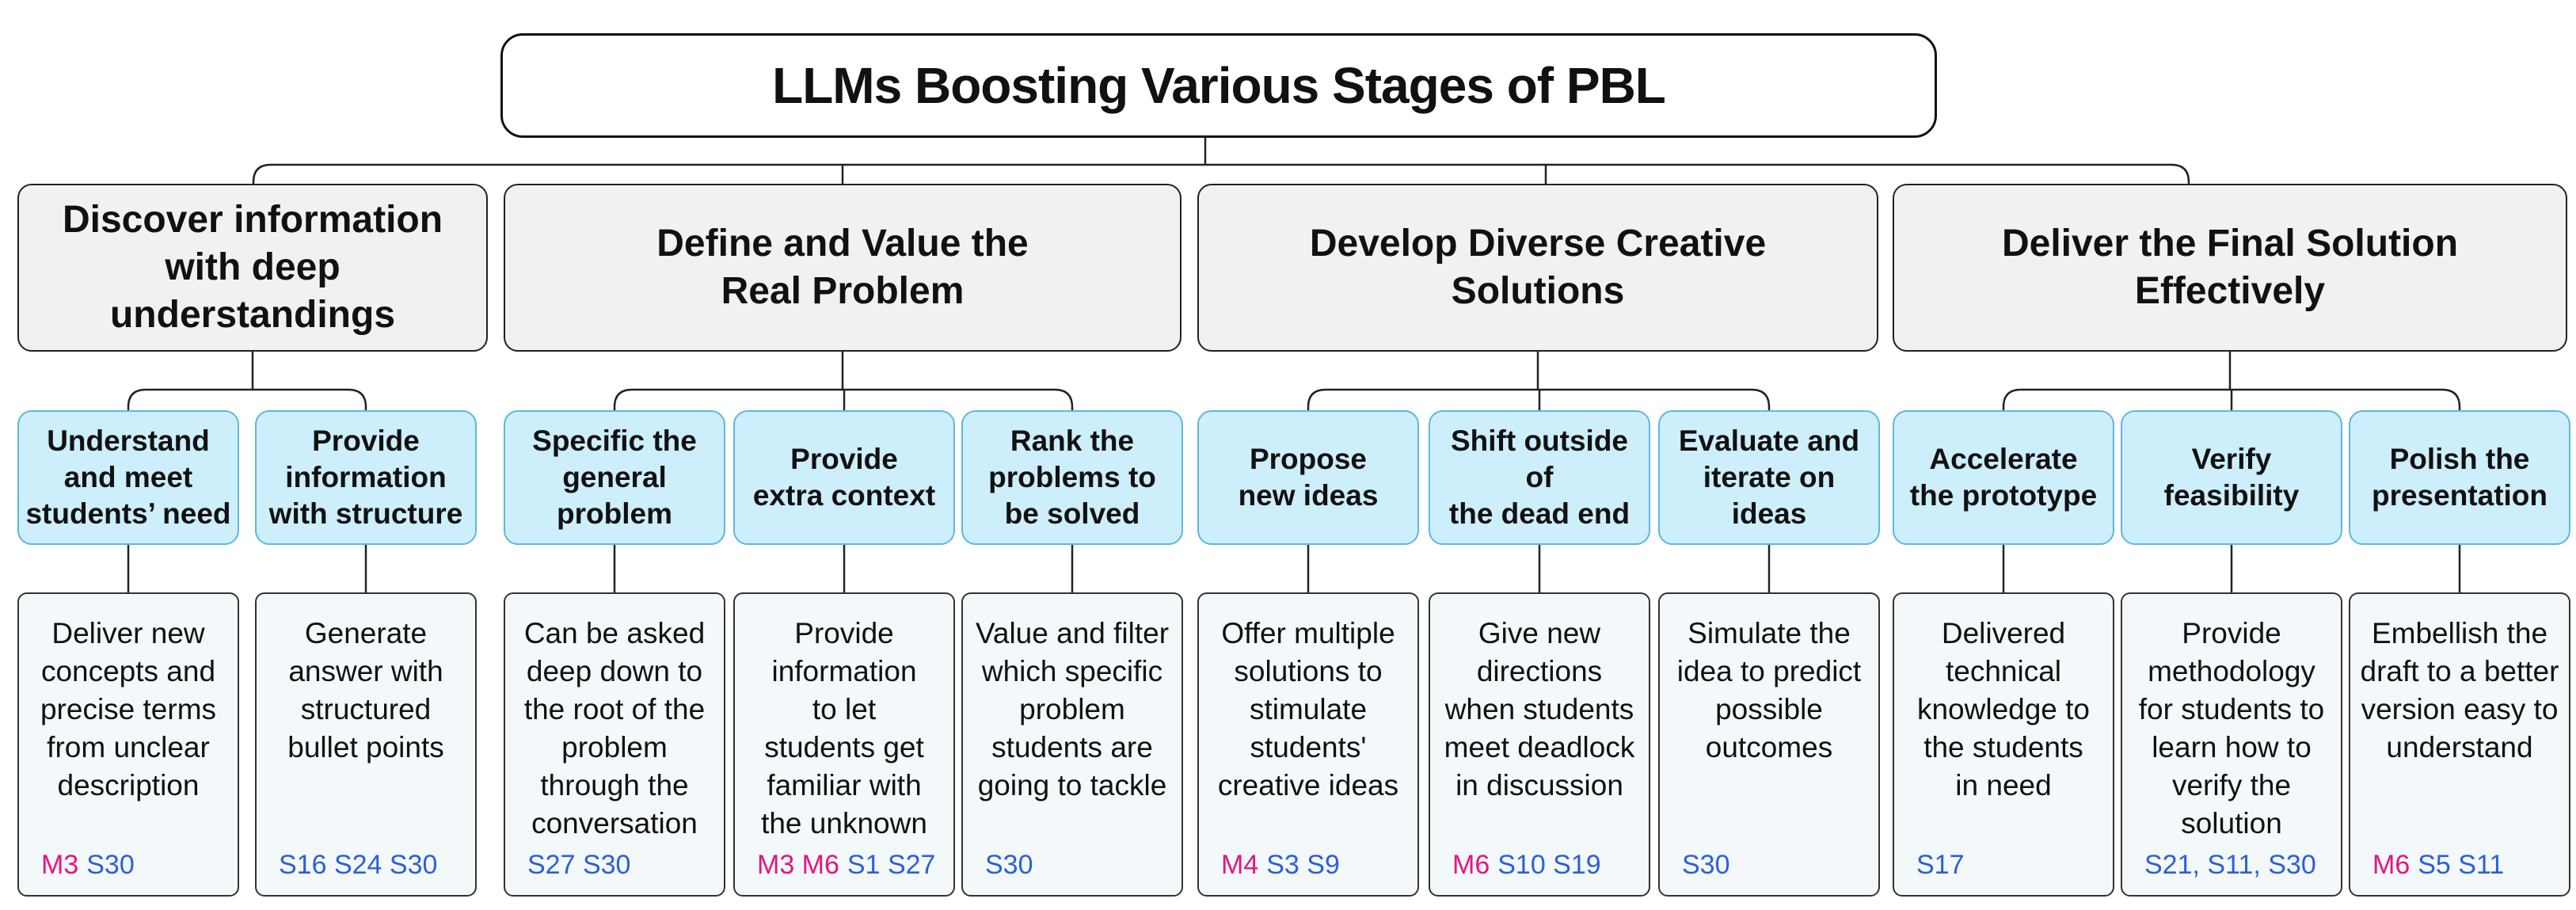 The height and width of the screenshot is (910, 2576). I want to click on substage-box-8: Evaluate and iterate on ideas, so click(1769, 477).